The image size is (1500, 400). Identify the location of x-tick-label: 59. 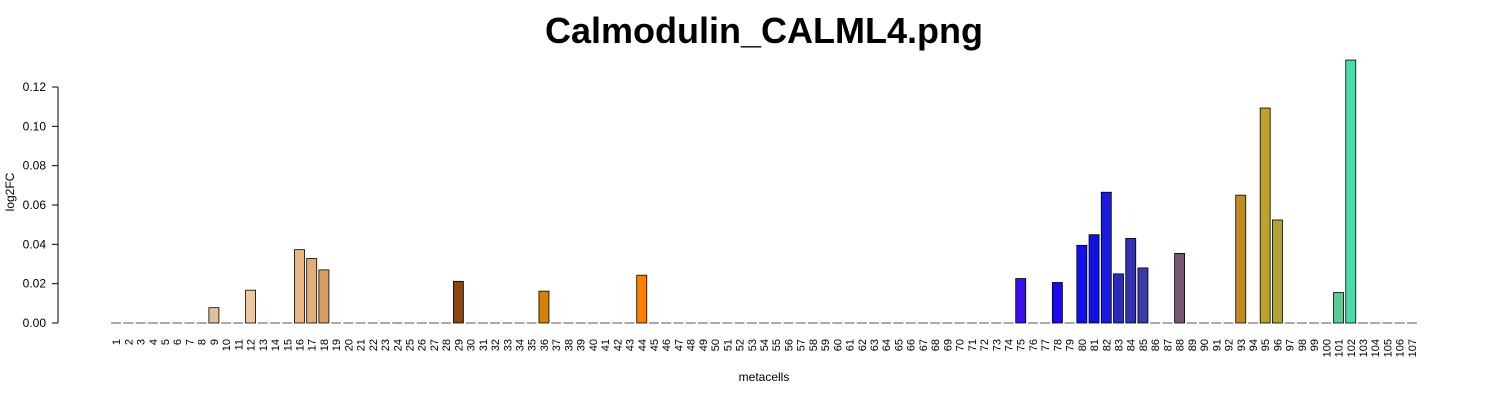
(826, 345).